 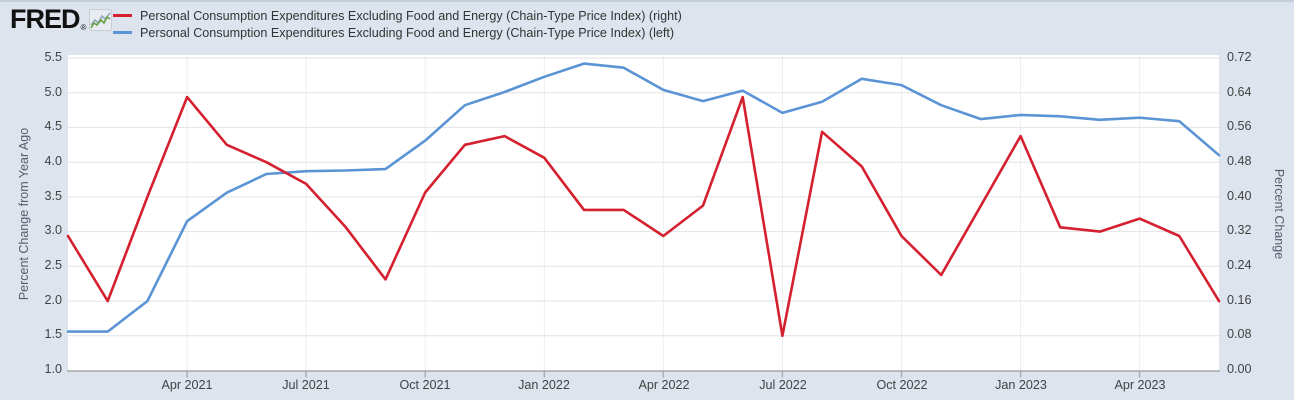 What do you see at coordinates (45, 19) in the screenshot?
I see `fred-logo-text: FRED` at bounding box center [45, 19].